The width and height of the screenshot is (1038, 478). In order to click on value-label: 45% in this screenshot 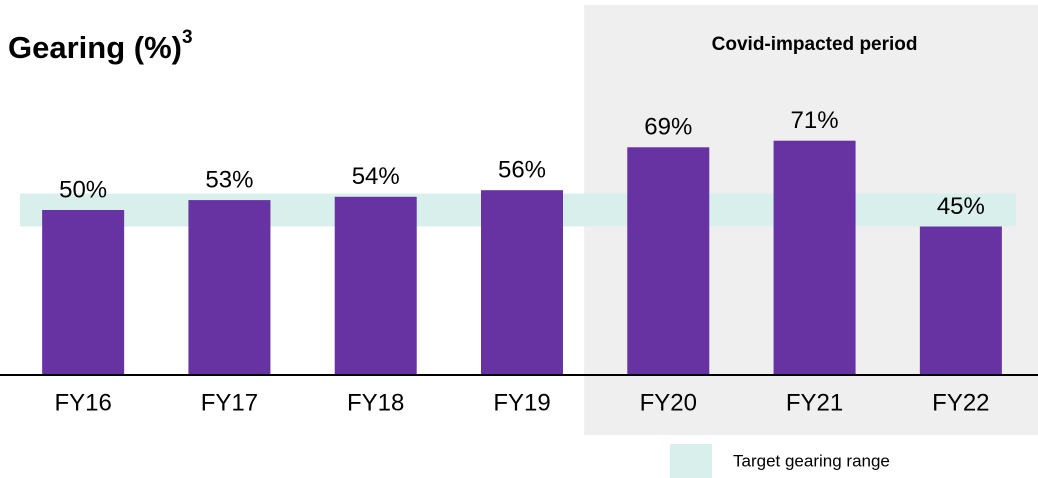, I will do `click(961, 206)`.